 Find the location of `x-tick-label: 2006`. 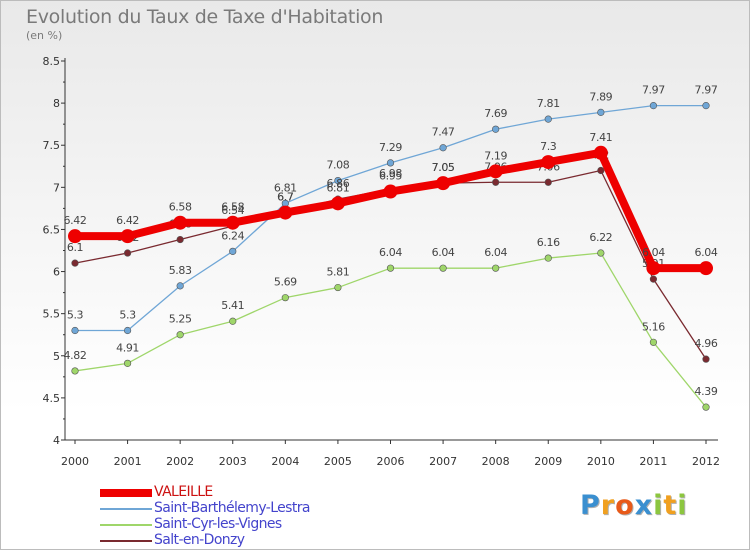

x-tick-label: 2006 is located at coordinates (391, 461).